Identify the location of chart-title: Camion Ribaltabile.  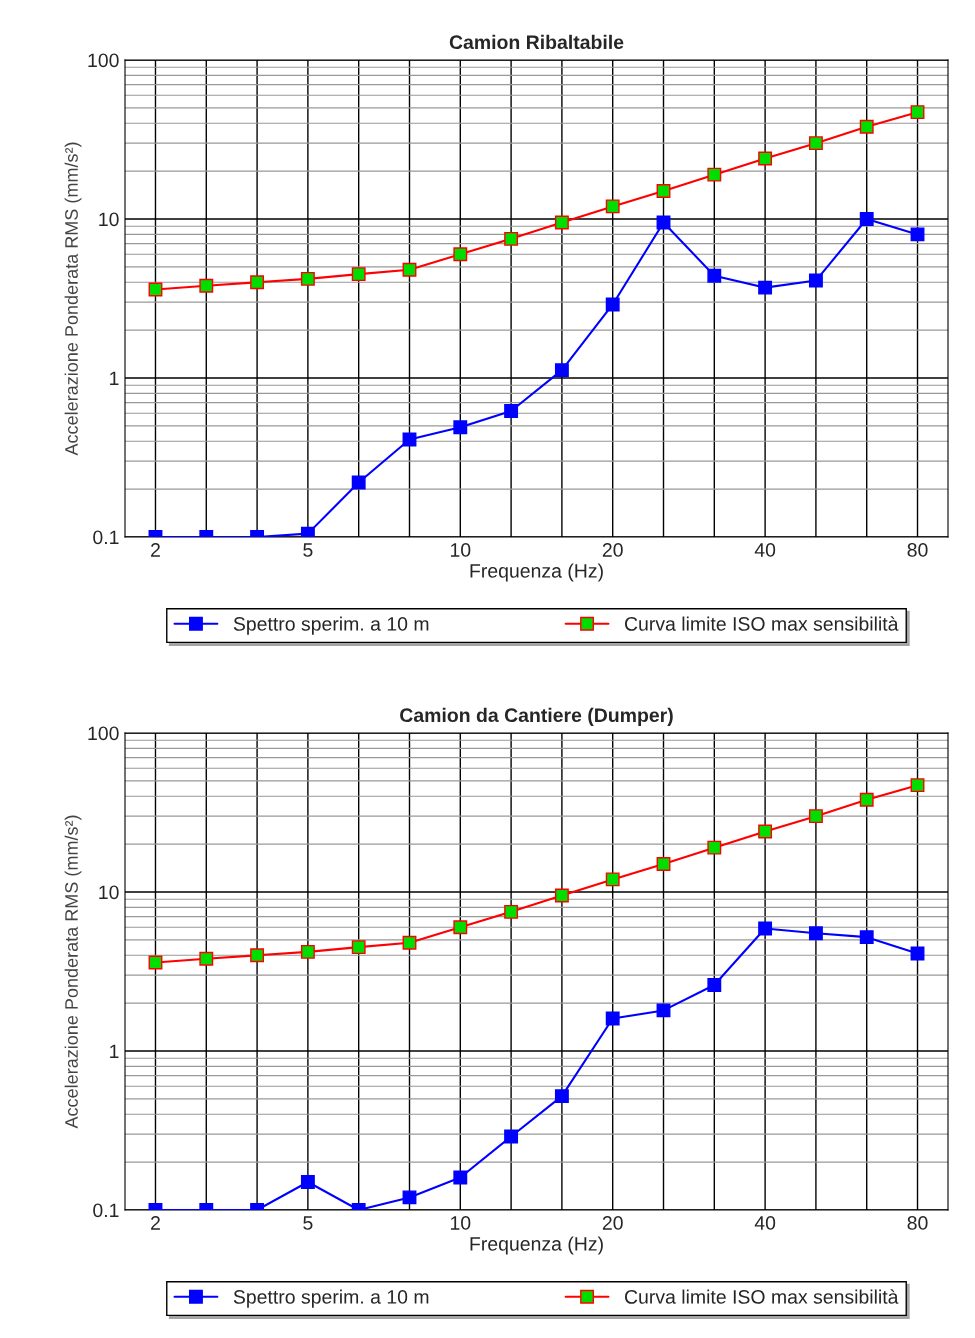
(536, 42).